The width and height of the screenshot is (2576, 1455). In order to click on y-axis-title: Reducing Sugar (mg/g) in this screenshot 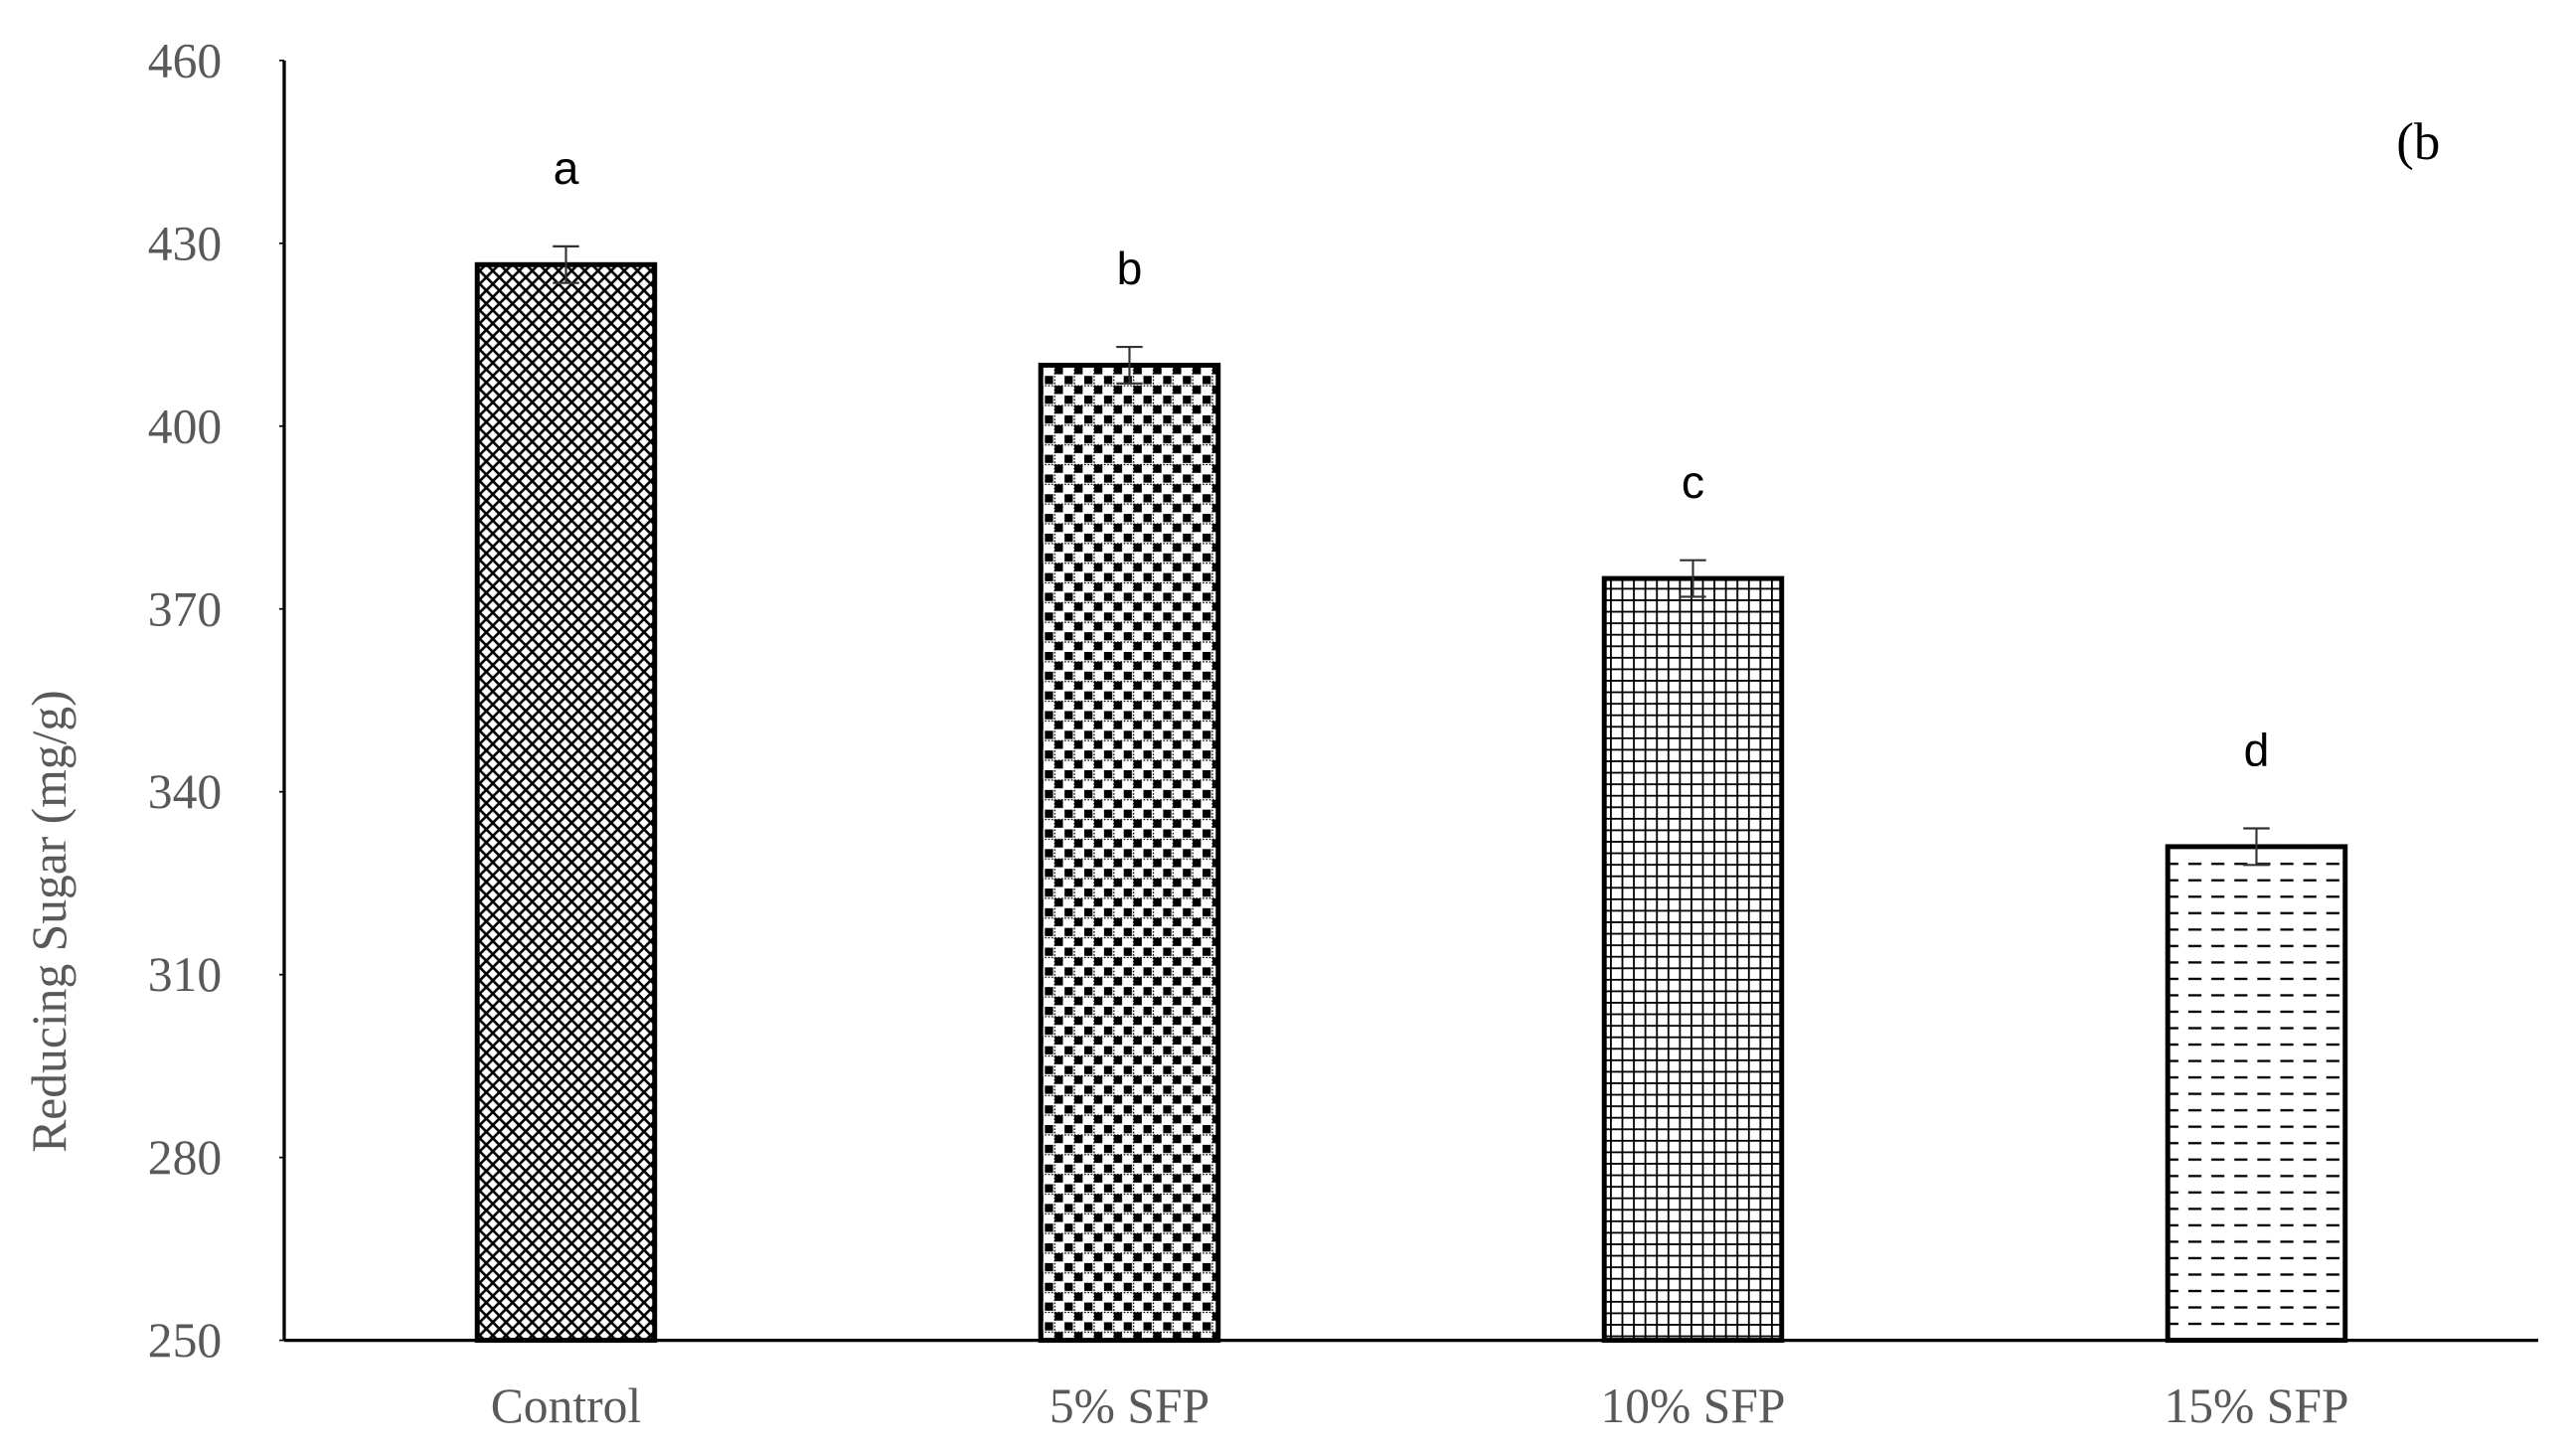, I will do `click(49, 921)`.